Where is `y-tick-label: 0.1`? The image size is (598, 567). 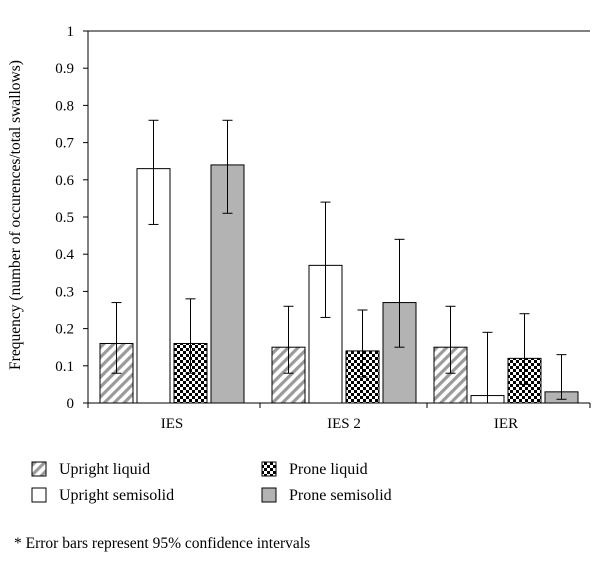 y-tick-label: 0.1 is located at coordinates (64, 367).